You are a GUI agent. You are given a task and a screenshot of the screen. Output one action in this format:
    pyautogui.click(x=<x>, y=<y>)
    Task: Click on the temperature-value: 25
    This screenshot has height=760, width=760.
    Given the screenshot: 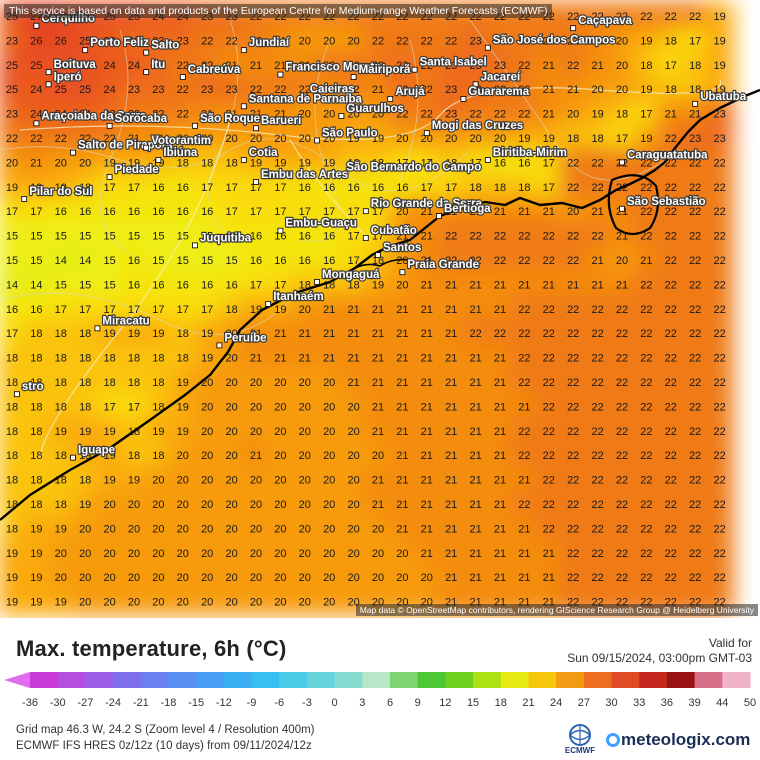 What is the action you would take?
    pyautogui.click(x=85, y=41)
    